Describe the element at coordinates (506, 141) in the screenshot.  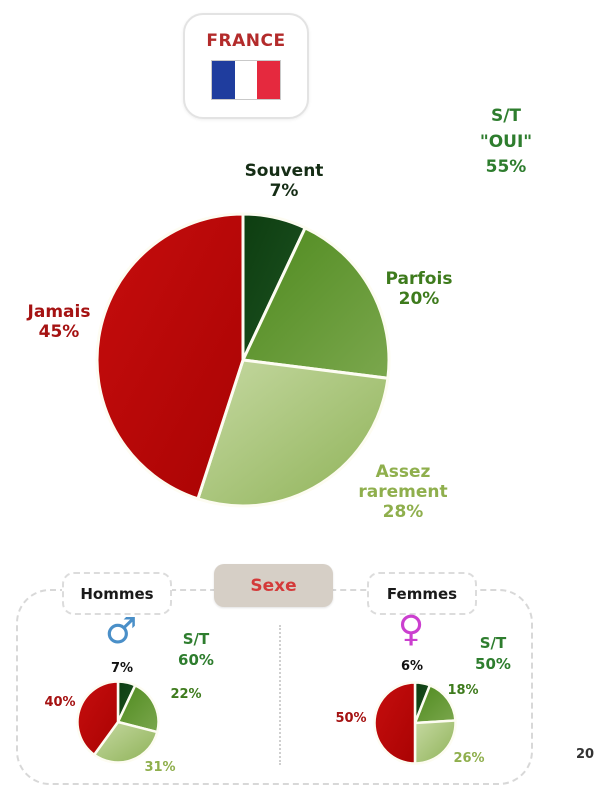
I see `subtotal-oui-label: S/T "OUI" 55%` at that location.